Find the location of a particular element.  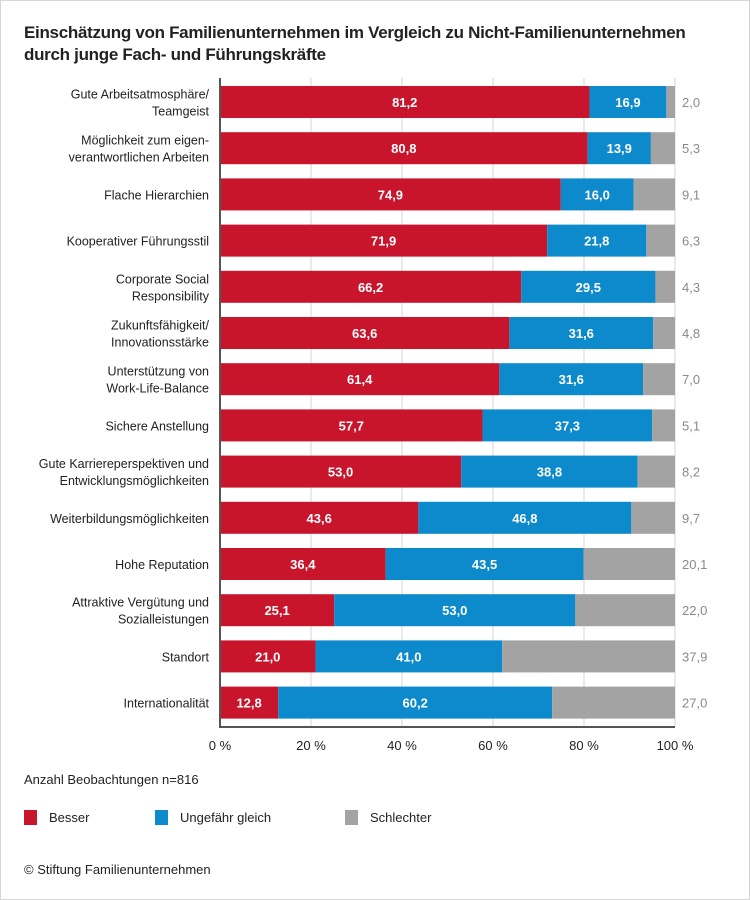

legend-item-besser: Besser is located at coordinates (56, 817).